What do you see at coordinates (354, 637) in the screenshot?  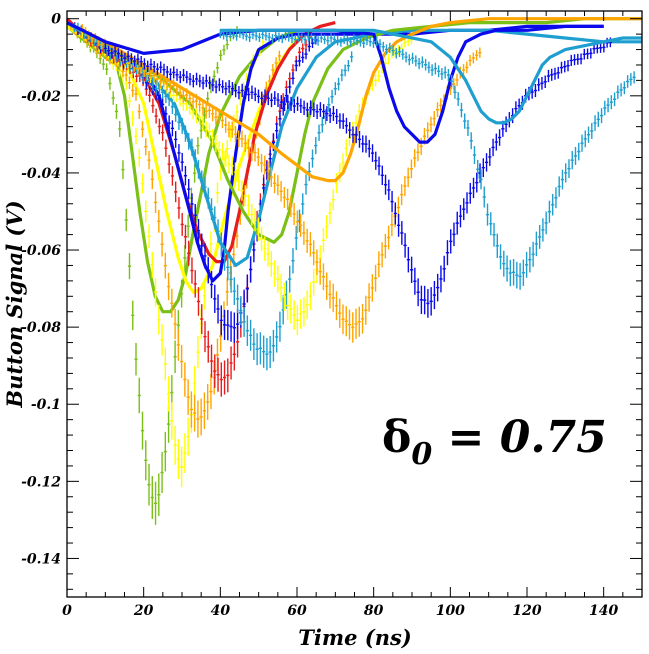 I see `x-axis-title: Time (ns)` at bounding box center [354, 637].